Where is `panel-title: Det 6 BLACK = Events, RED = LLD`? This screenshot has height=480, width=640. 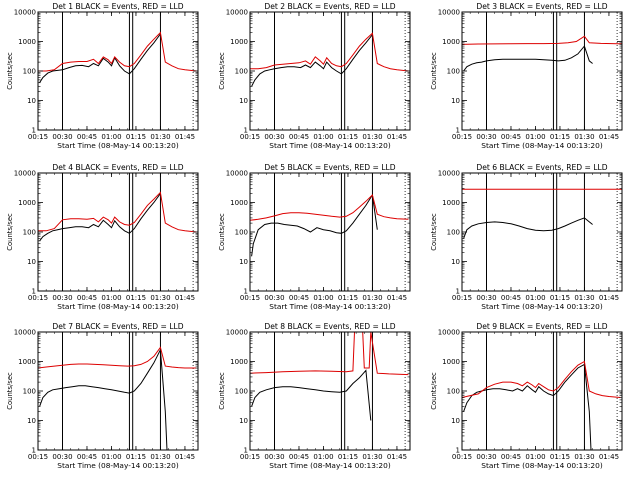
panel-title: Det 6 BLACK = Events, RED = LLD is located at coordinates (541, 167).